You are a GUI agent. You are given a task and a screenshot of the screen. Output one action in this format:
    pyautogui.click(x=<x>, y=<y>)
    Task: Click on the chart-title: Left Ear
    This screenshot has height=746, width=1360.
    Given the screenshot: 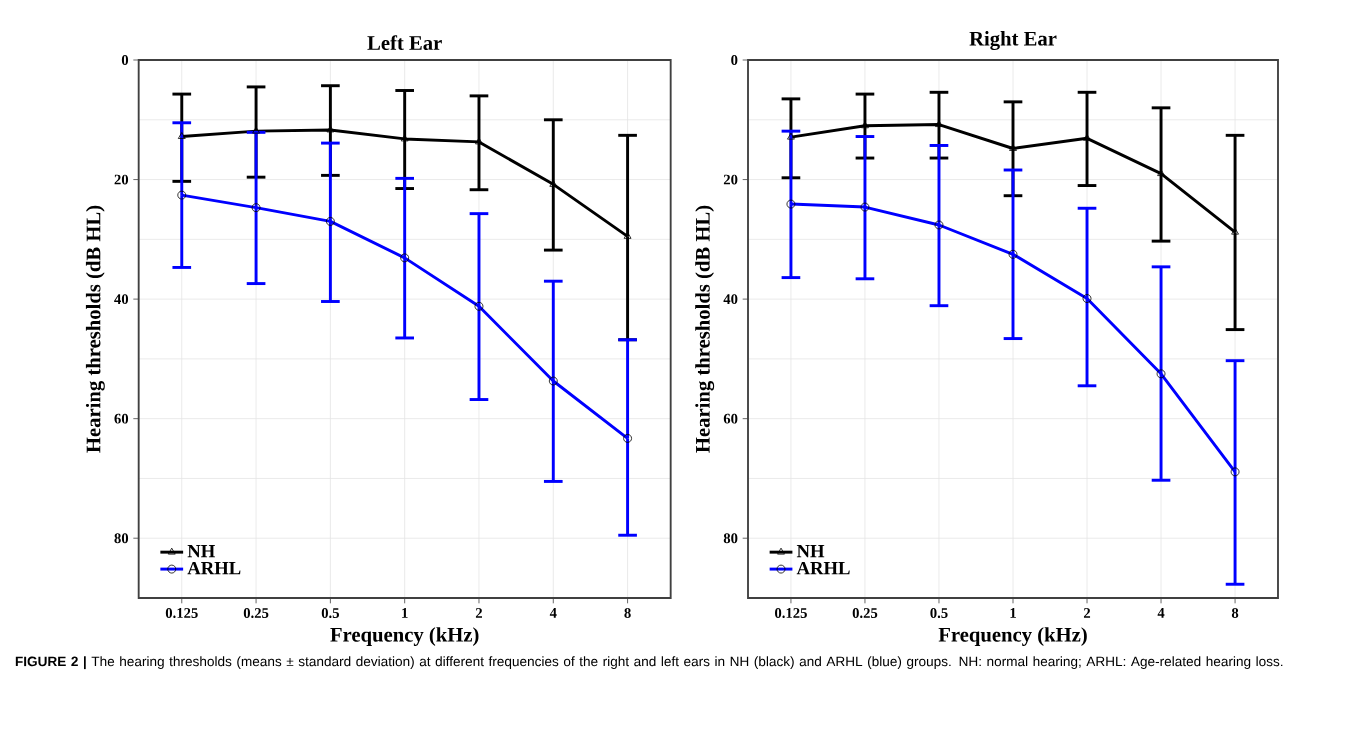 What is the action you would take?
    pyautogui.click(x=404, y=42)
    